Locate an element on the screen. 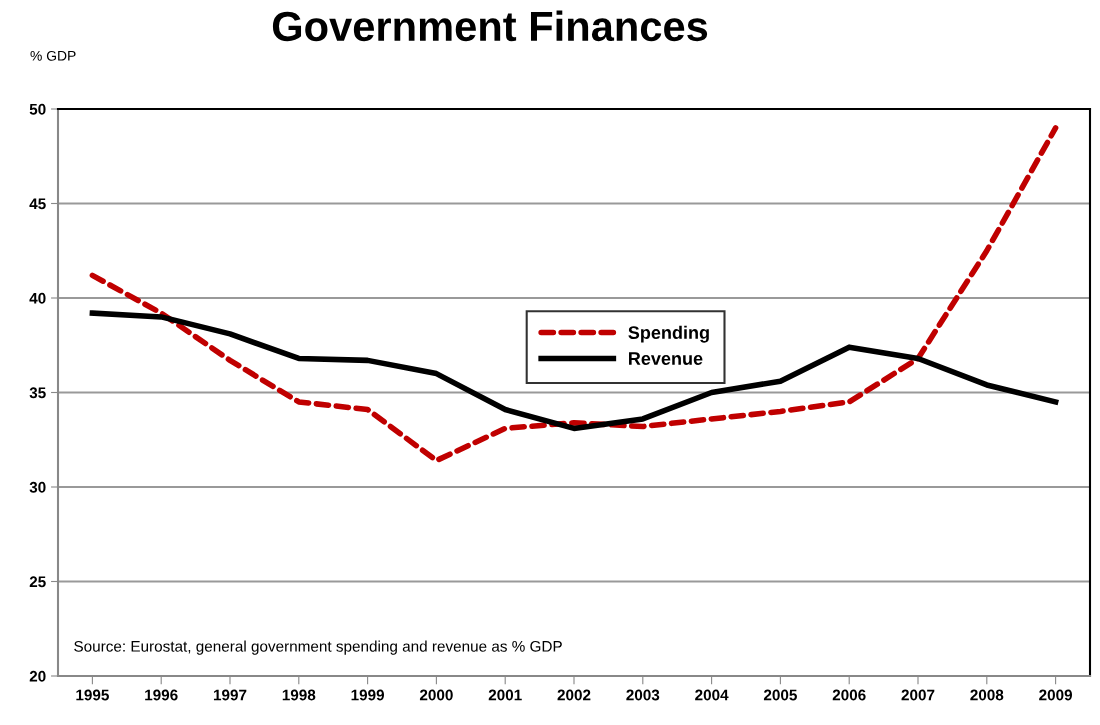 This screenshot has height=725, width=1100. x-tick-label: 2009 is located at coordinates (1056, 695).